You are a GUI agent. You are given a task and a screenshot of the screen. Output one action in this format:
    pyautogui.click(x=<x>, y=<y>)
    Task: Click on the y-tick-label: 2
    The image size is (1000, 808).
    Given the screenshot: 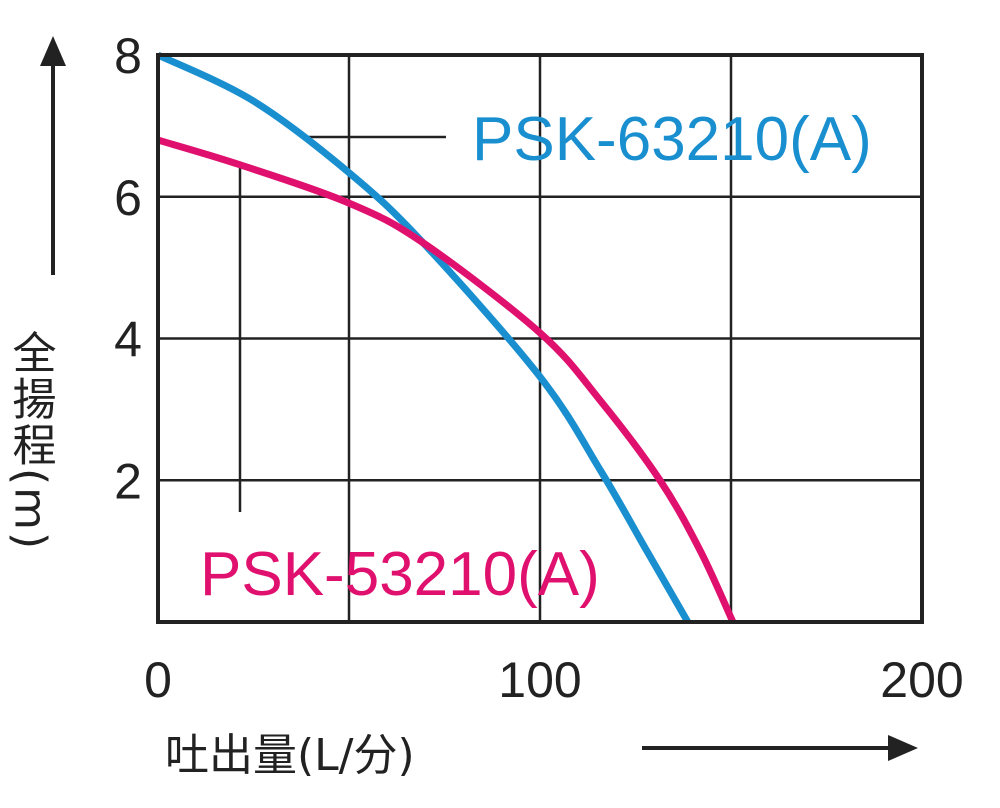 What is the action you would take?
    pyautogui.click(x=128, y=481)
    